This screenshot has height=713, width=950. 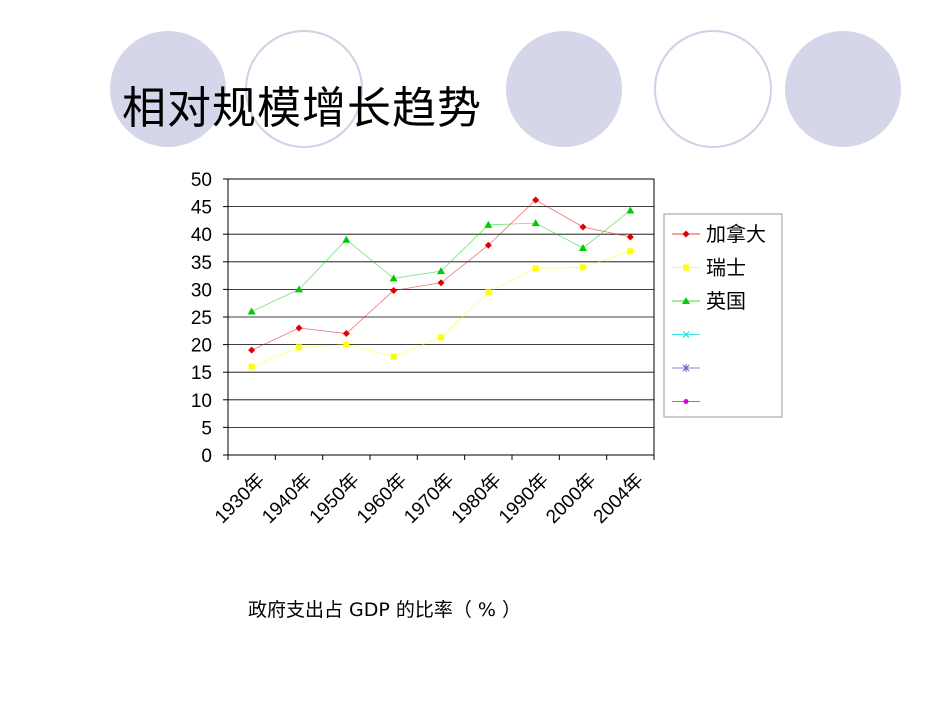 I want to click on legend-label: 加拿大, so click(x=736, y=234).